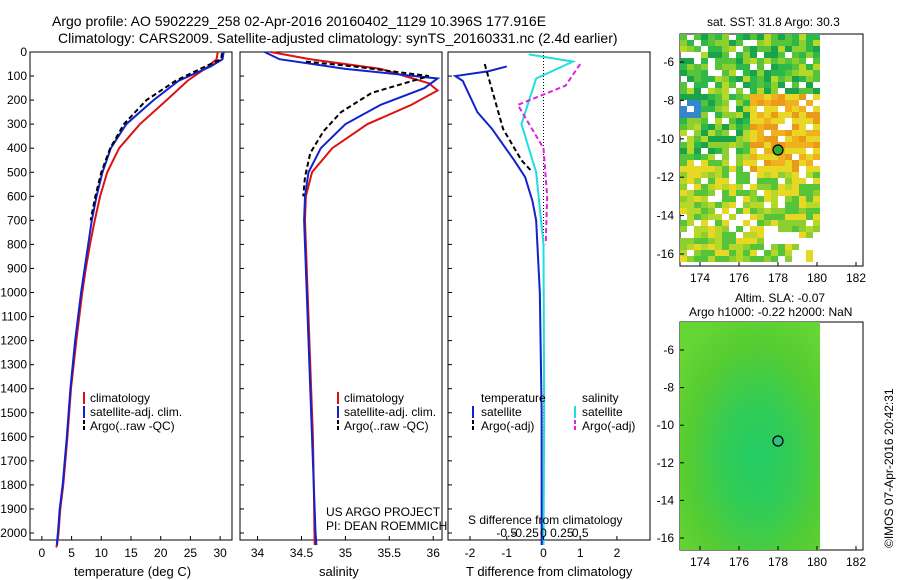  What do you see at coordinates (602, 412) in the screenshot?
I see `legend-label-sal-satellite: satellite` at bounding box center [602, 412].